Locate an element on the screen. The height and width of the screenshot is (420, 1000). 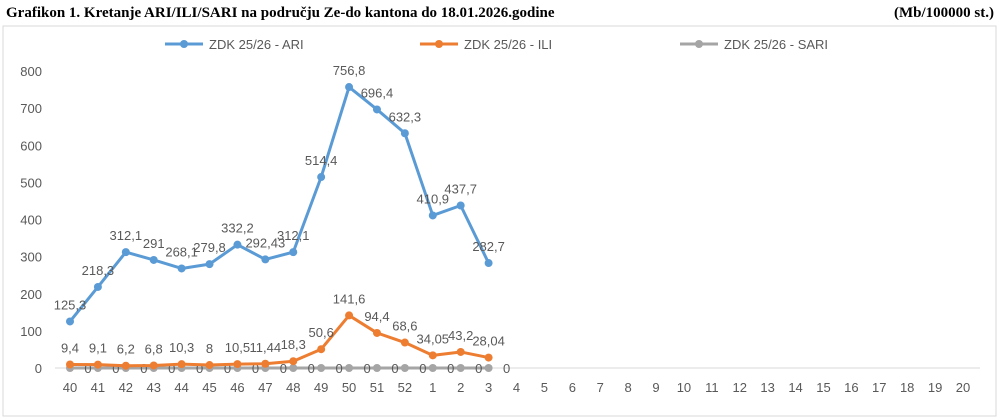
x-tick-label: 5 is located at coordinates (544, 387).